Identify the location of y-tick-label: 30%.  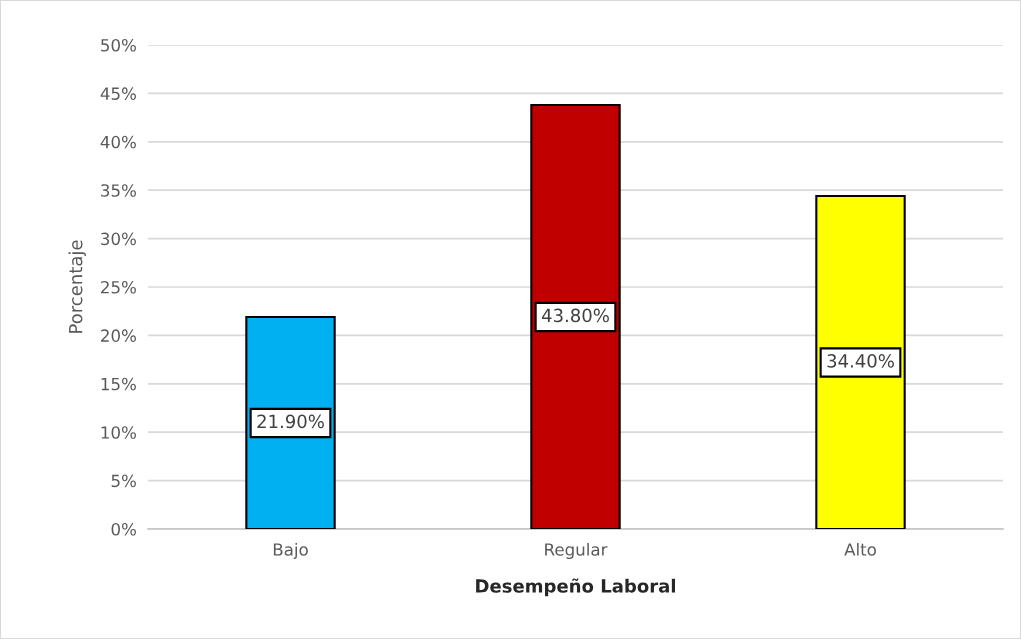
(118, 239).